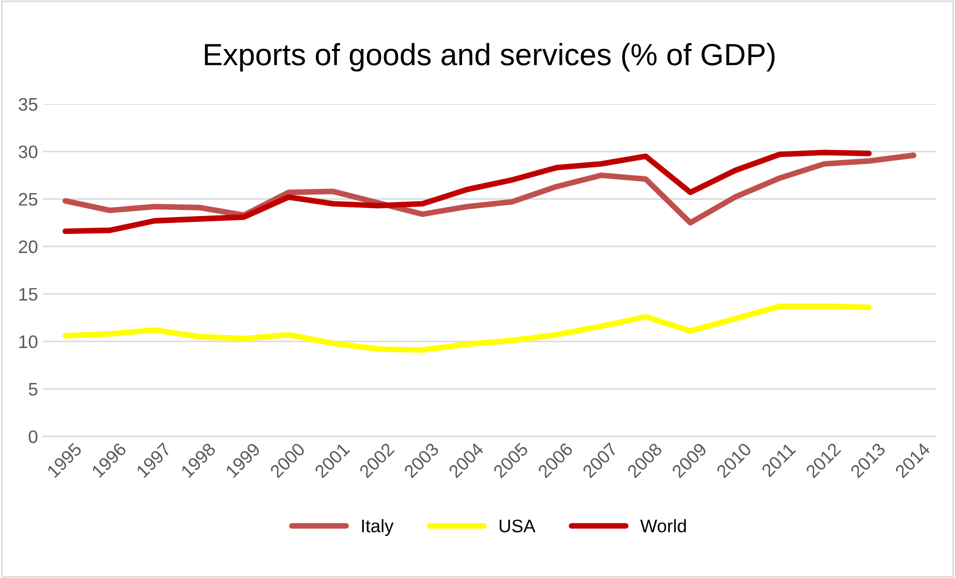  Describe the element at coordinates (28, 294) in the screenshot. I see `y-tick-label: 15` at that location.